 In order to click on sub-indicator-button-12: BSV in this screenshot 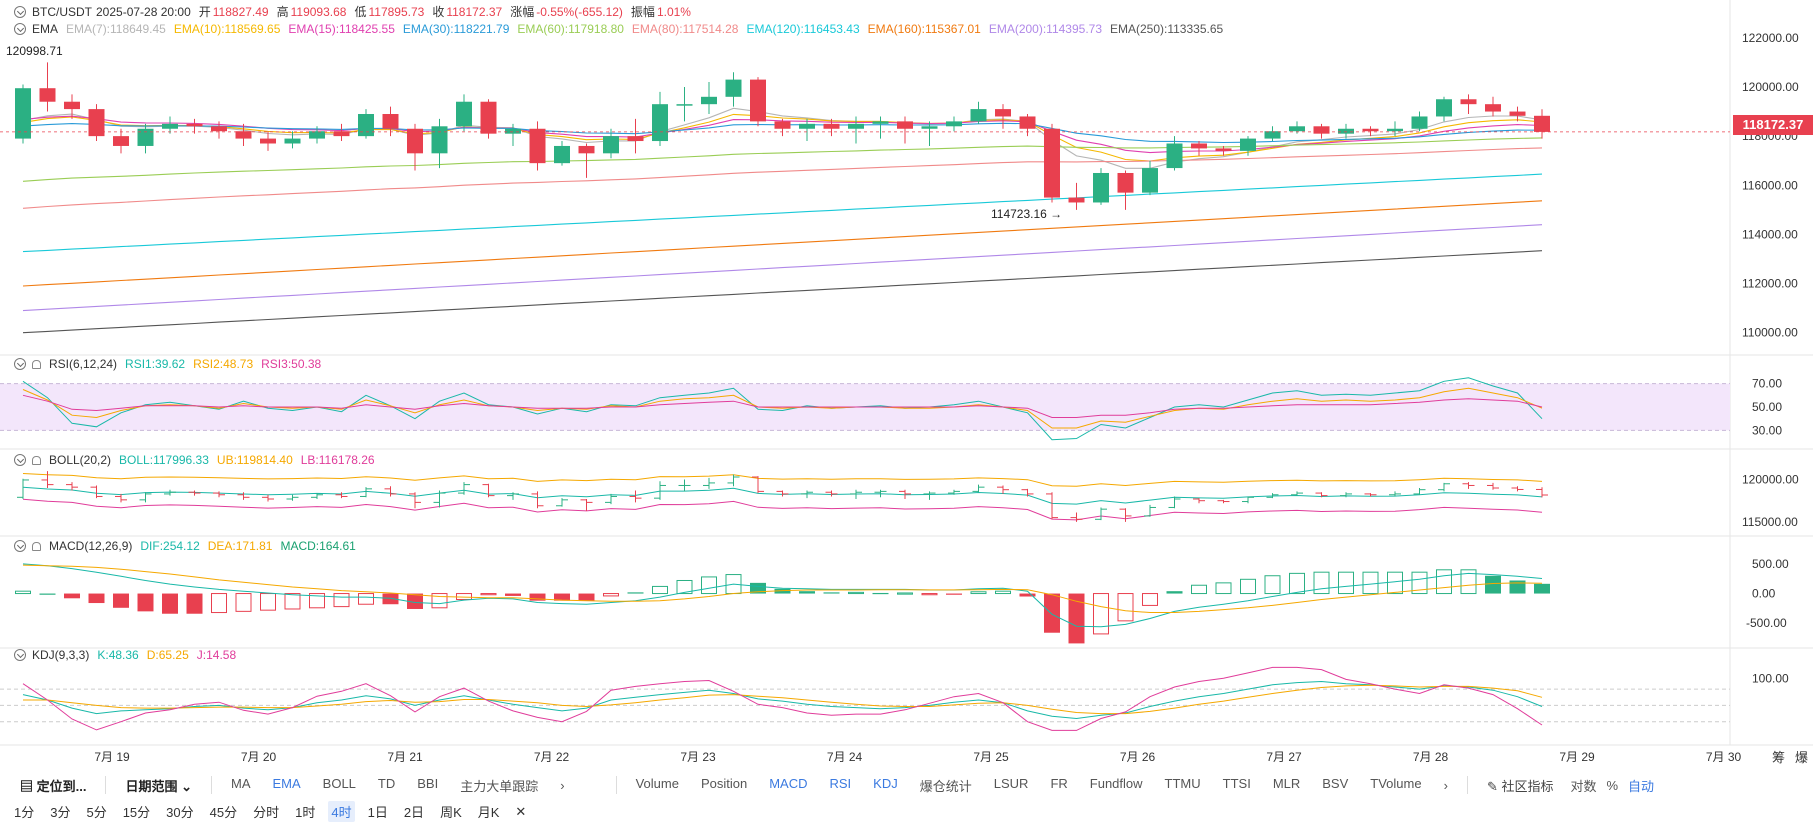, I will do `click(1335, 783)`.